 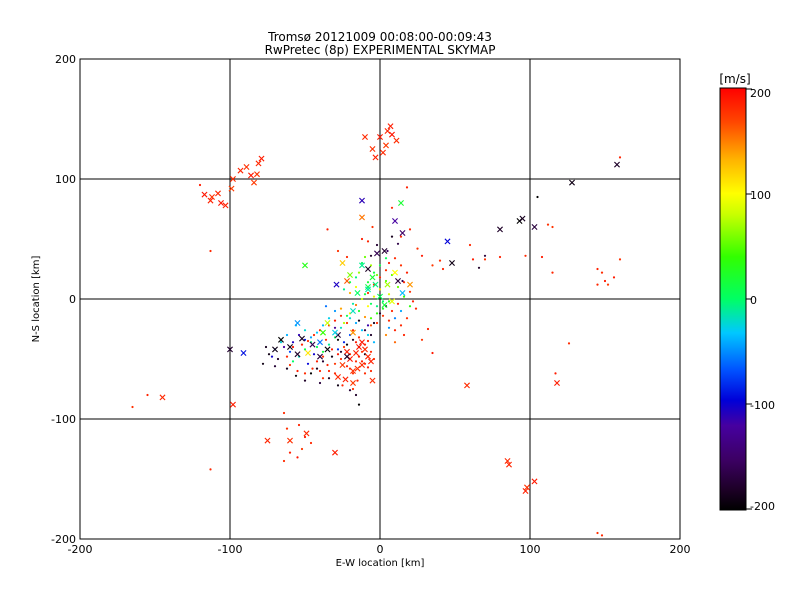 I want to click on x-tick-label: 0, so click(x=380, y=549).